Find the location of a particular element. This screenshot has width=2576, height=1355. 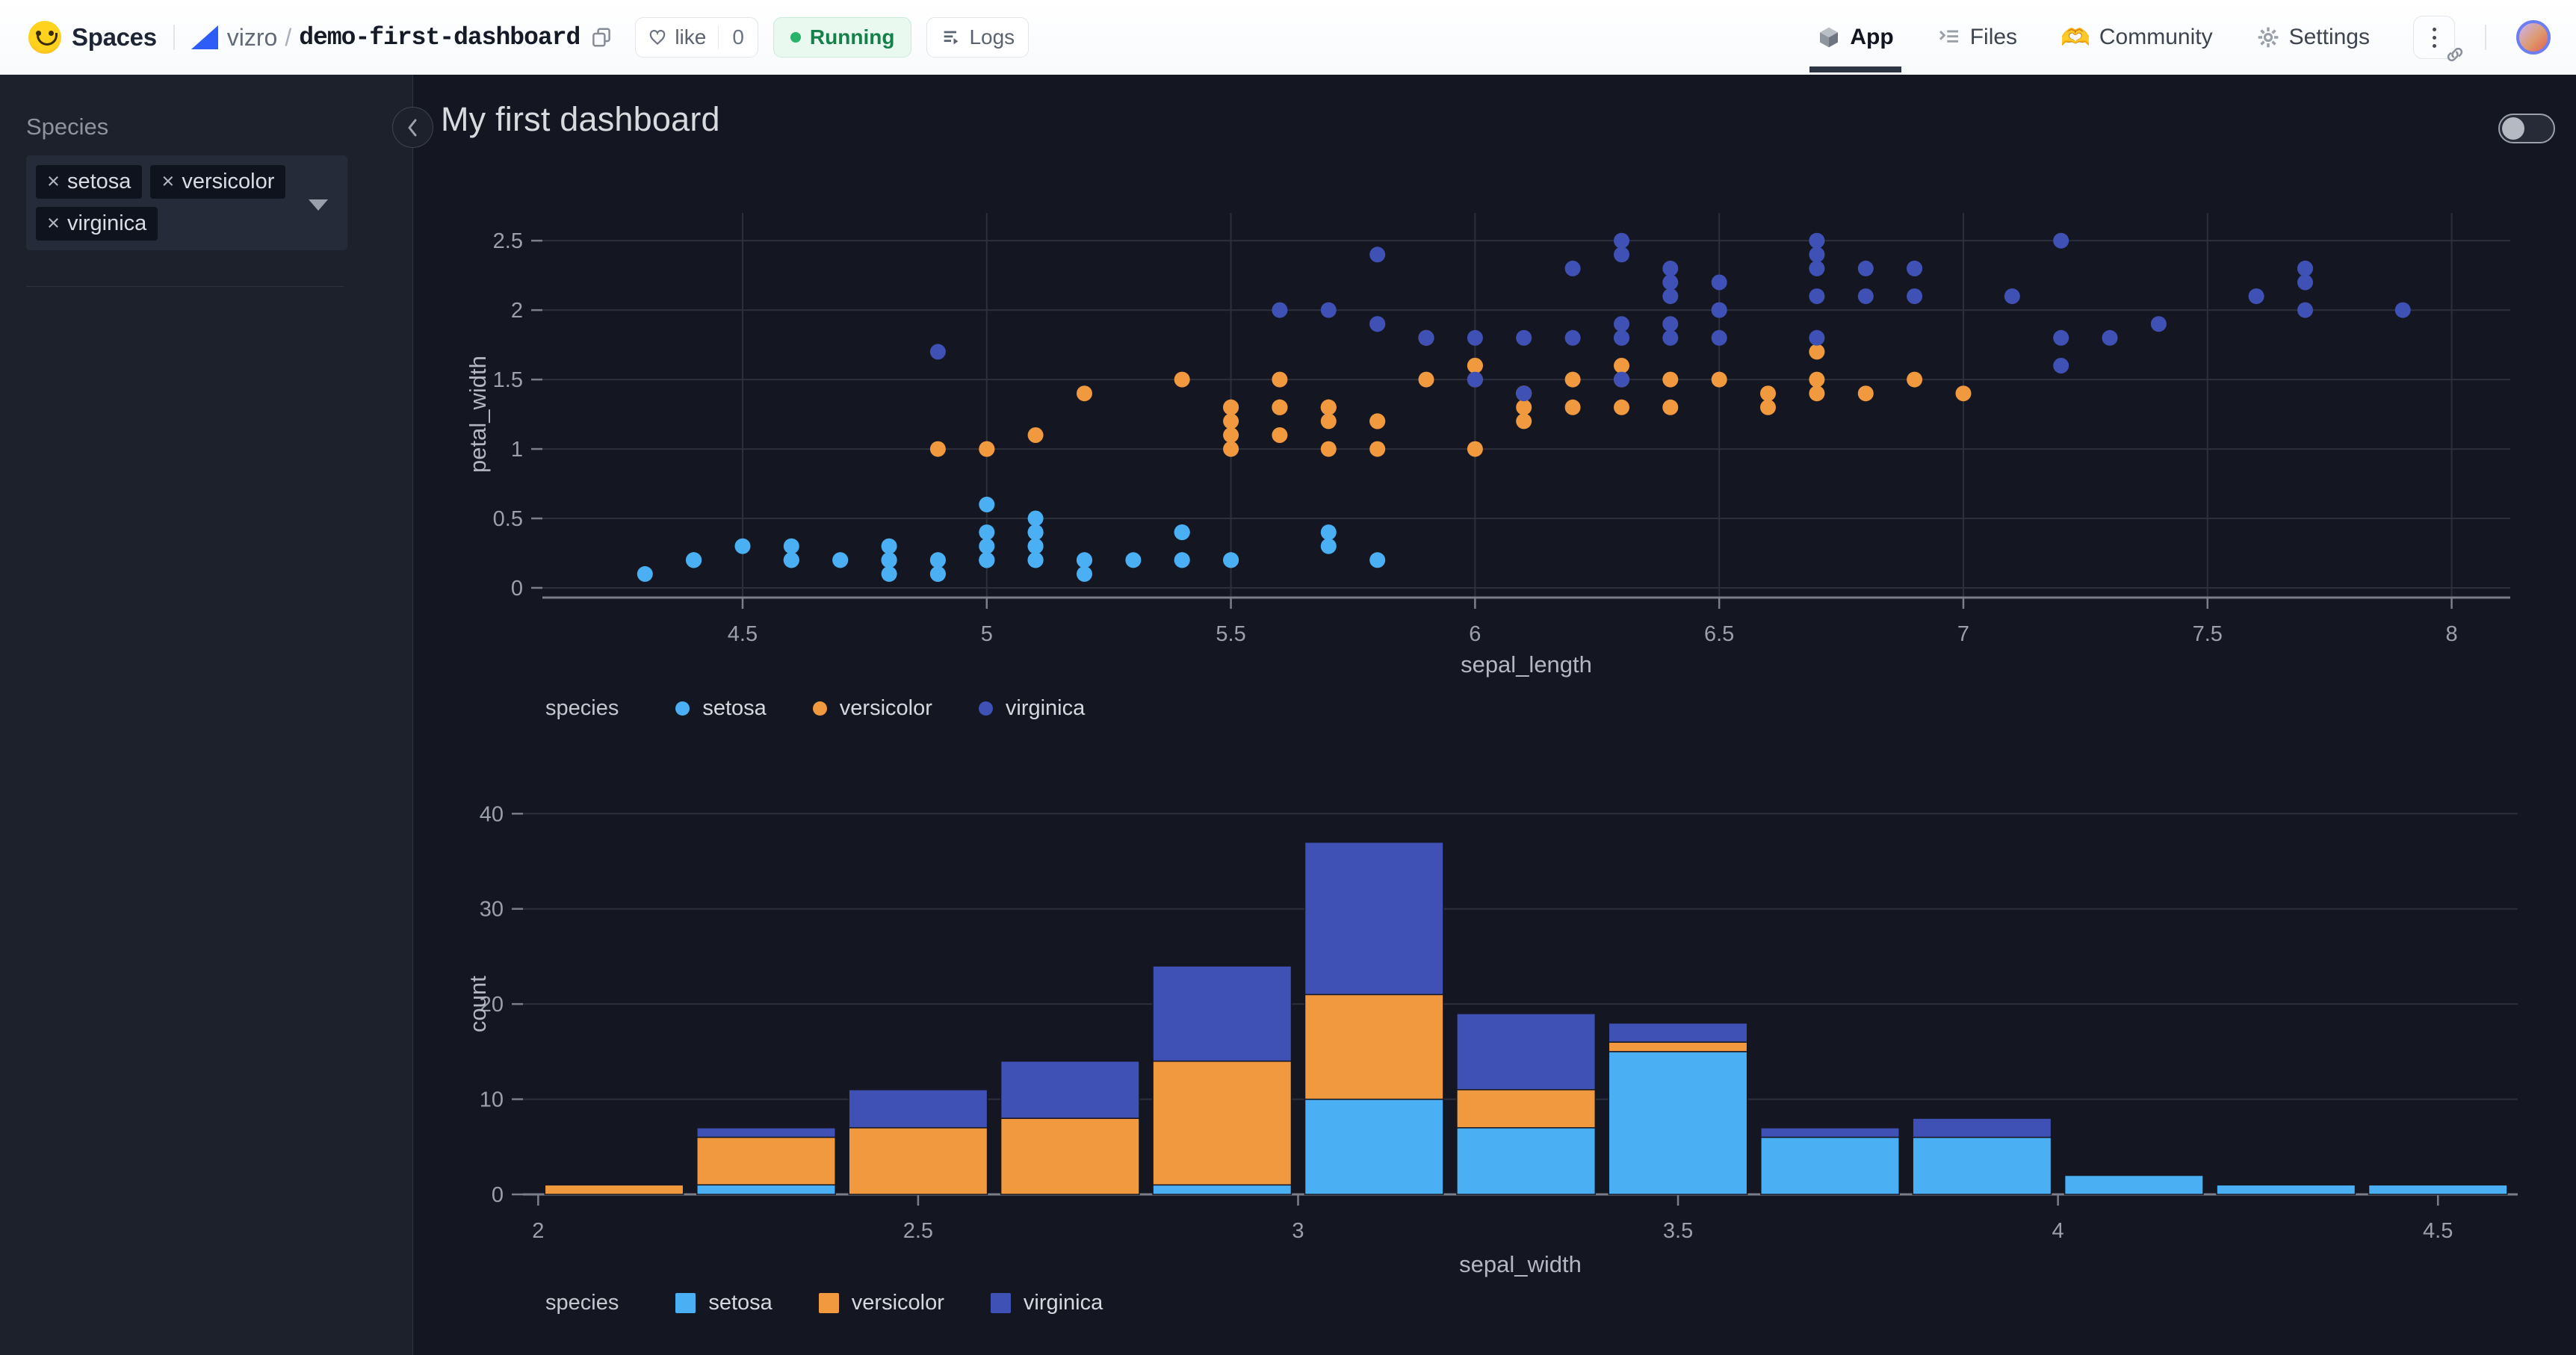

svg-text: 3 is located at coordinates (1298, 1231).